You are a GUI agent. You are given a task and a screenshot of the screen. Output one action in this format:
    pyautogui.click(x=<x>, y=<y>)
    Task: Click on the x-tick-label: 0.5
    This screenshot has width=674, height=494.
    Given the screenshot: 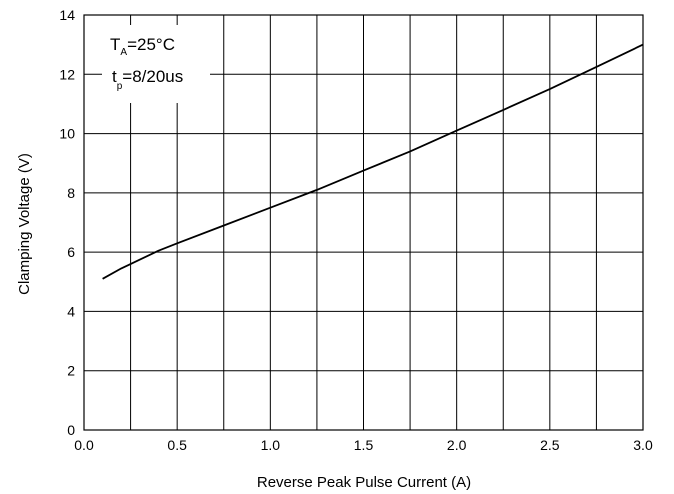 What is the action you would take?
    pyautogui.click(x=177, y=445)
    